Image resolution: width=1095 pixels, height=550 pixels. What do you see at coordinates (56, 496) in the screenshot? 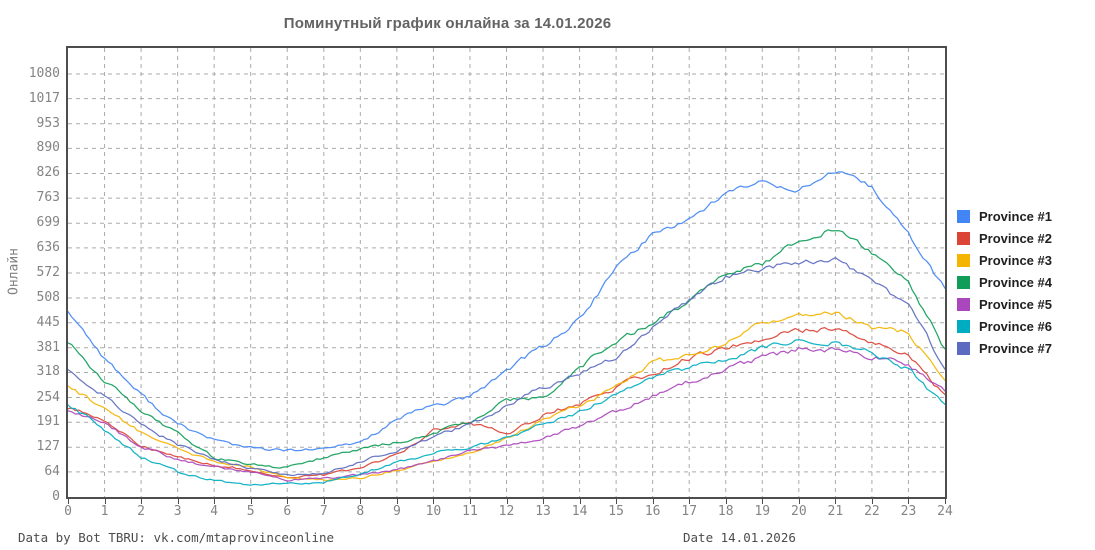
I see `y-tick-label: 0` at bounding box center [56, 496].